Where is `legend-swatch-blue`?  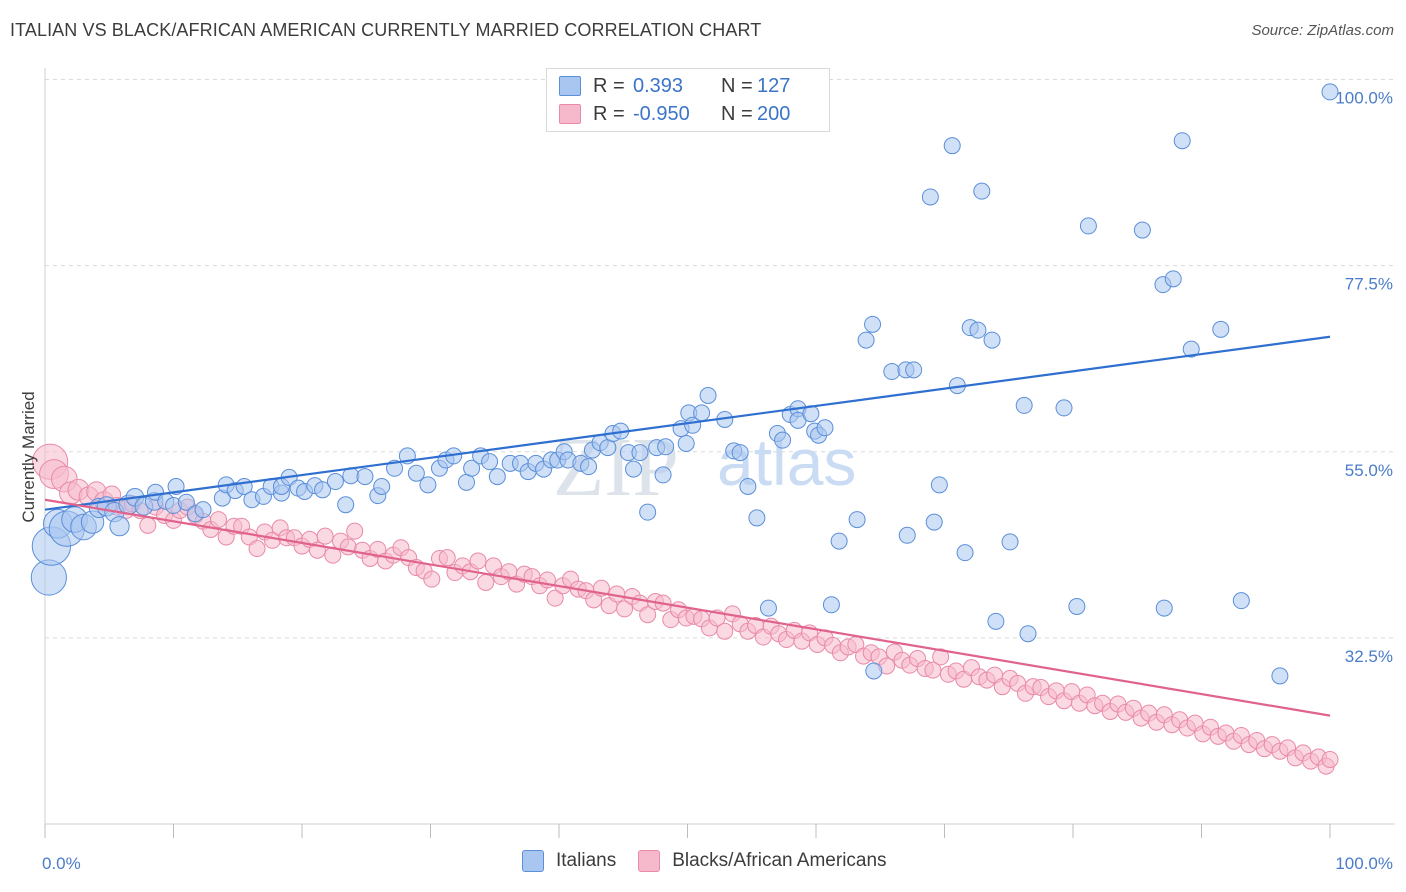 legend-swatch-blue is located at coordinates (570, 86).